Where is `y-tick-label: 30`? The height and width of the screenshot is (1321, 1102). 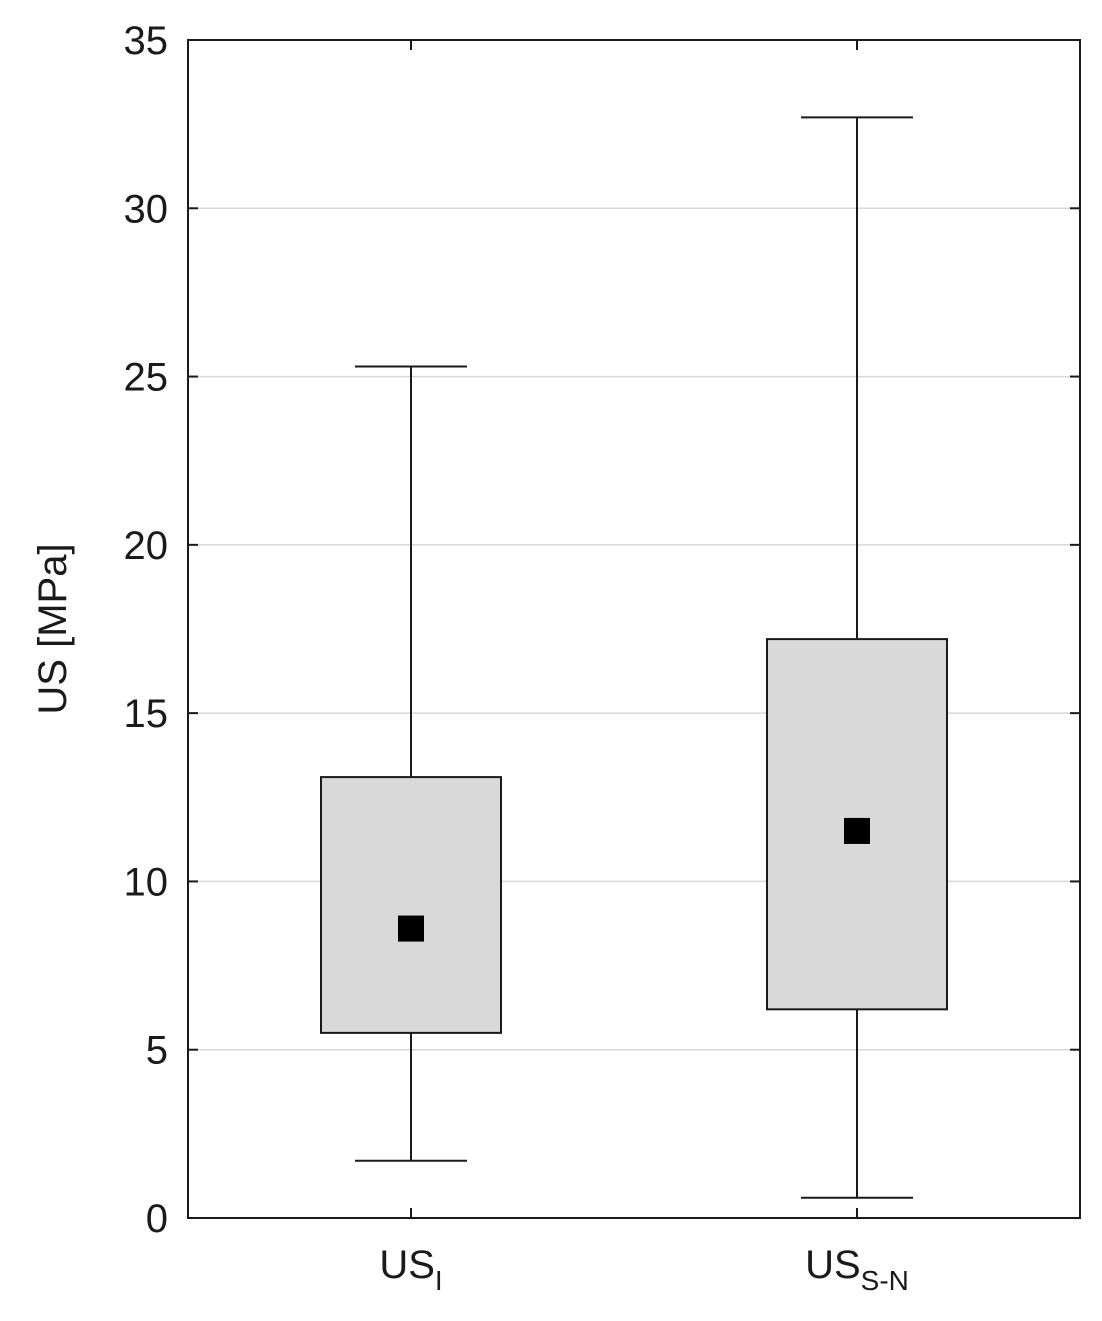 y-tick-label: 30 is located at coordinates (146, 209).